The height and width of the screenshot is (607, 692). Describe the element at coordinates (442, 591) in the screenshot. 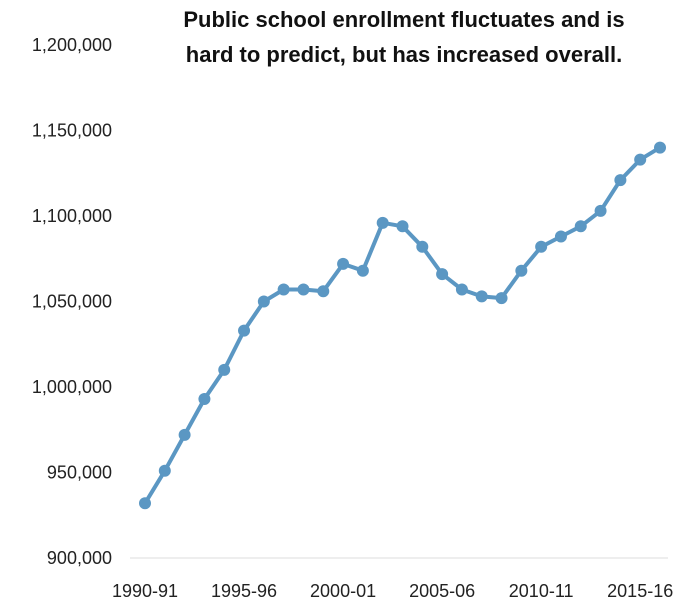

I see `x-tick-label: 2005-06` at that location.